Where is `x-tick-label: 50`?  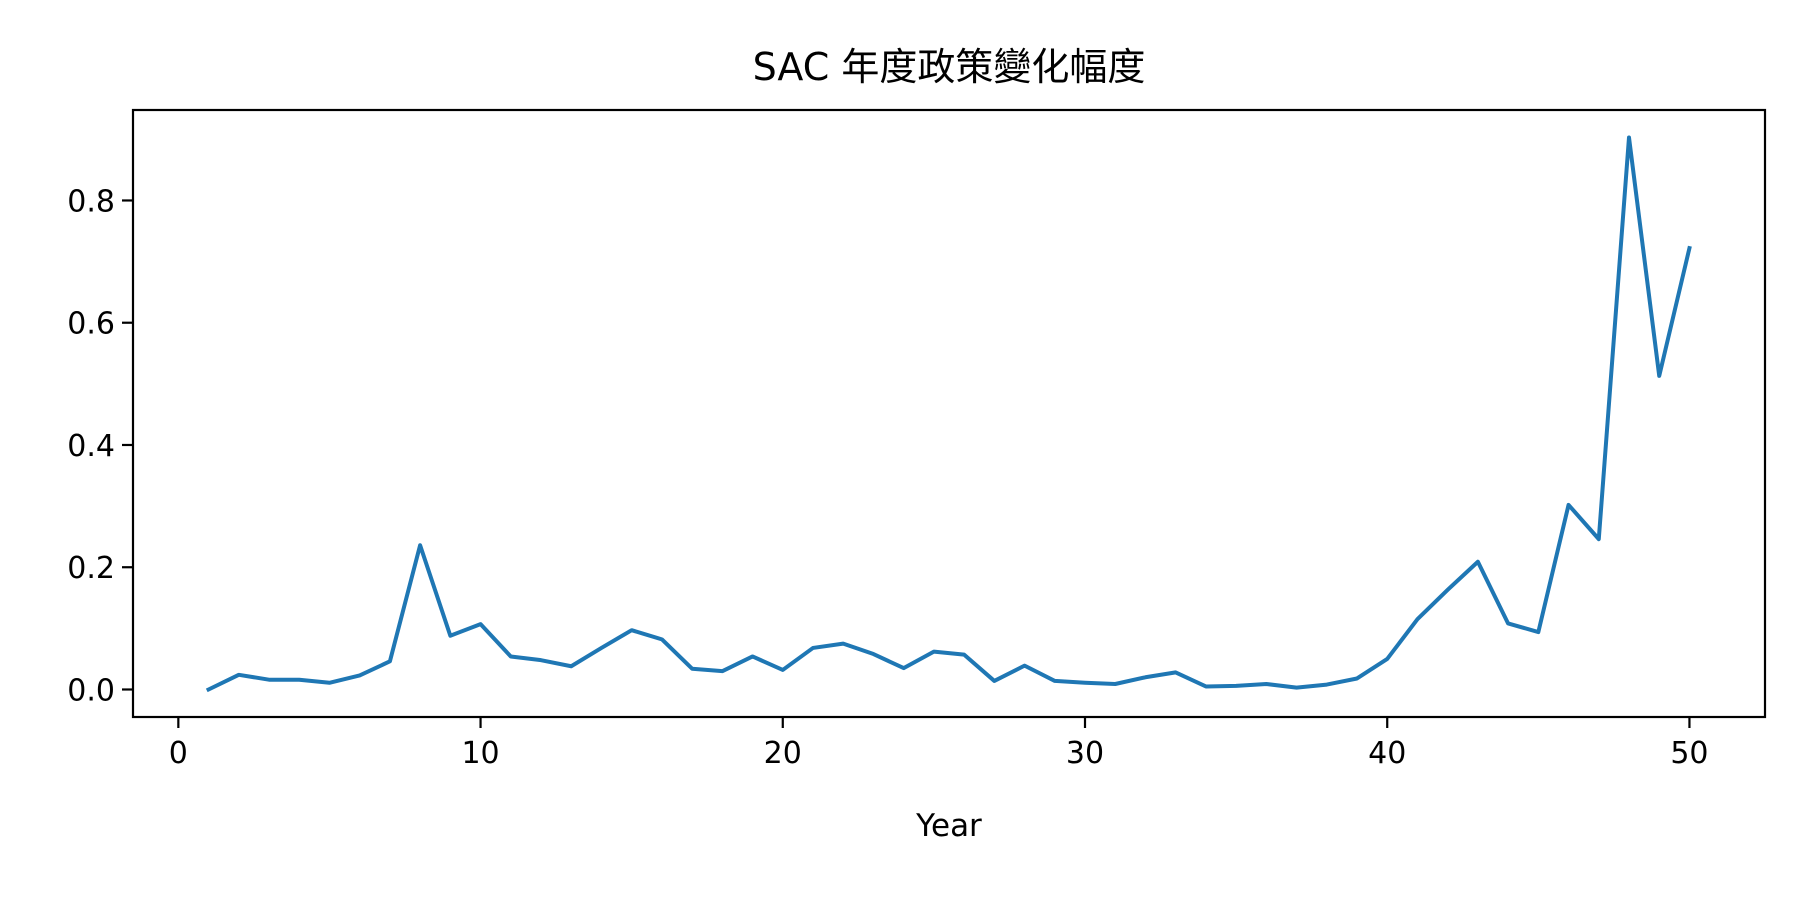 x-tick-label: 50 is located at coordinates (1689, 753).